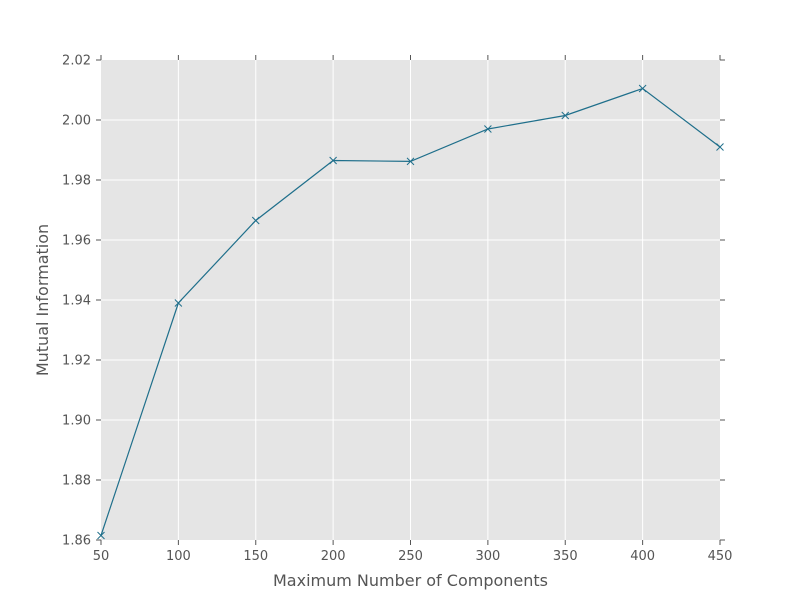 The height and width of the screenshot is (605, 800). Describe the element at coordinates (76, 481) in the screenshot. I see `y-tick-label: 1.88` at that location.